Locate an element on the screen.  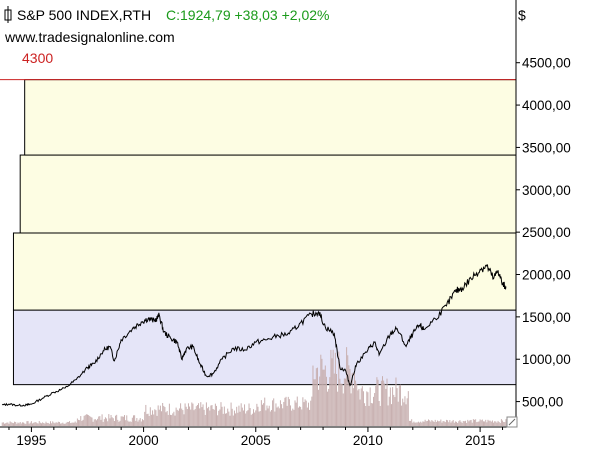
currency-label: $ is located at coordinates (522, 15).